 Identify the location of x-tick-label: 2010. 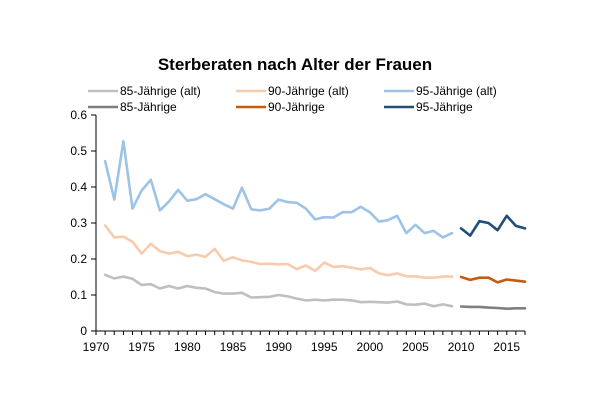
(461, 347).